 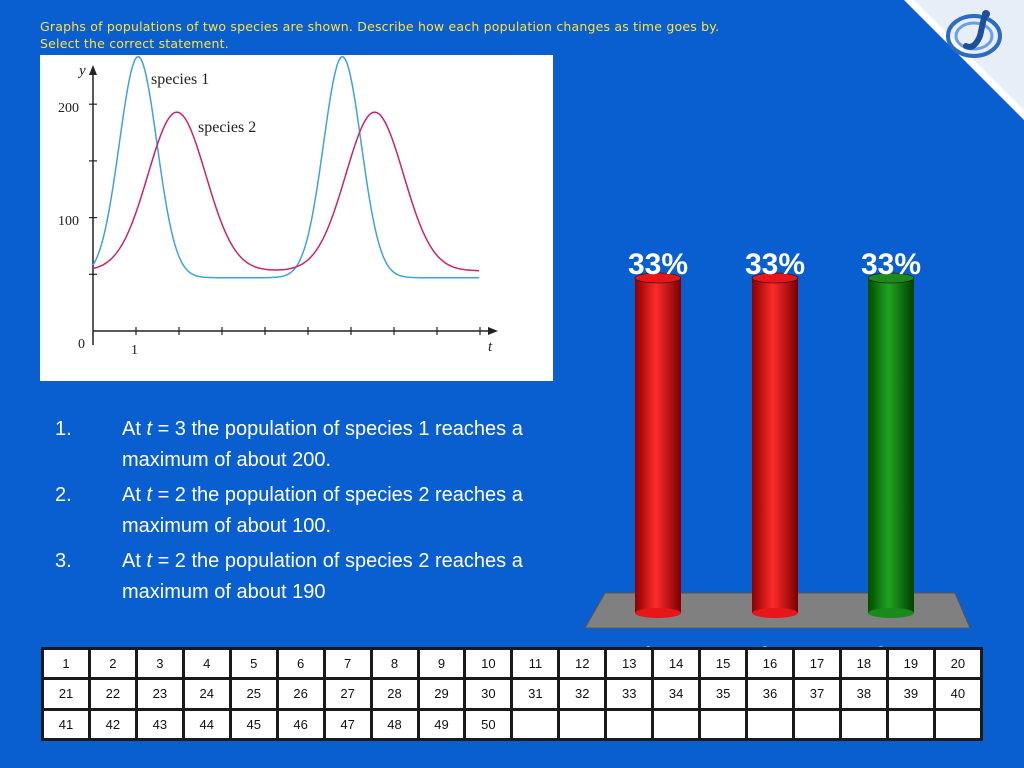 I want to click on keypad-cell-11: 11, so click(x=535, y=663).